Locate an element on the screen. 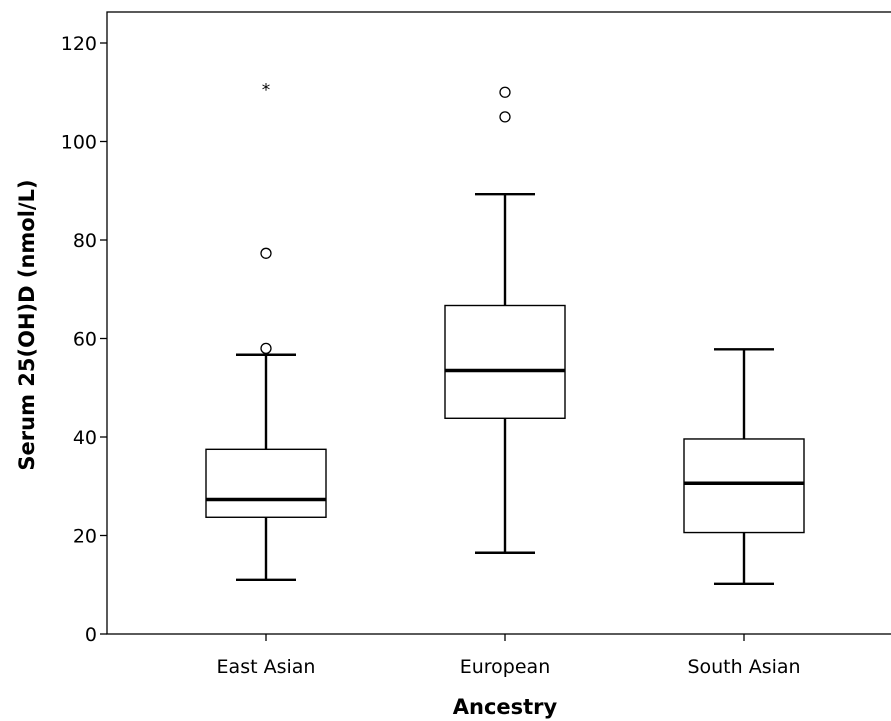  y-tick-label: 120 is located at coordinates (79, 44).